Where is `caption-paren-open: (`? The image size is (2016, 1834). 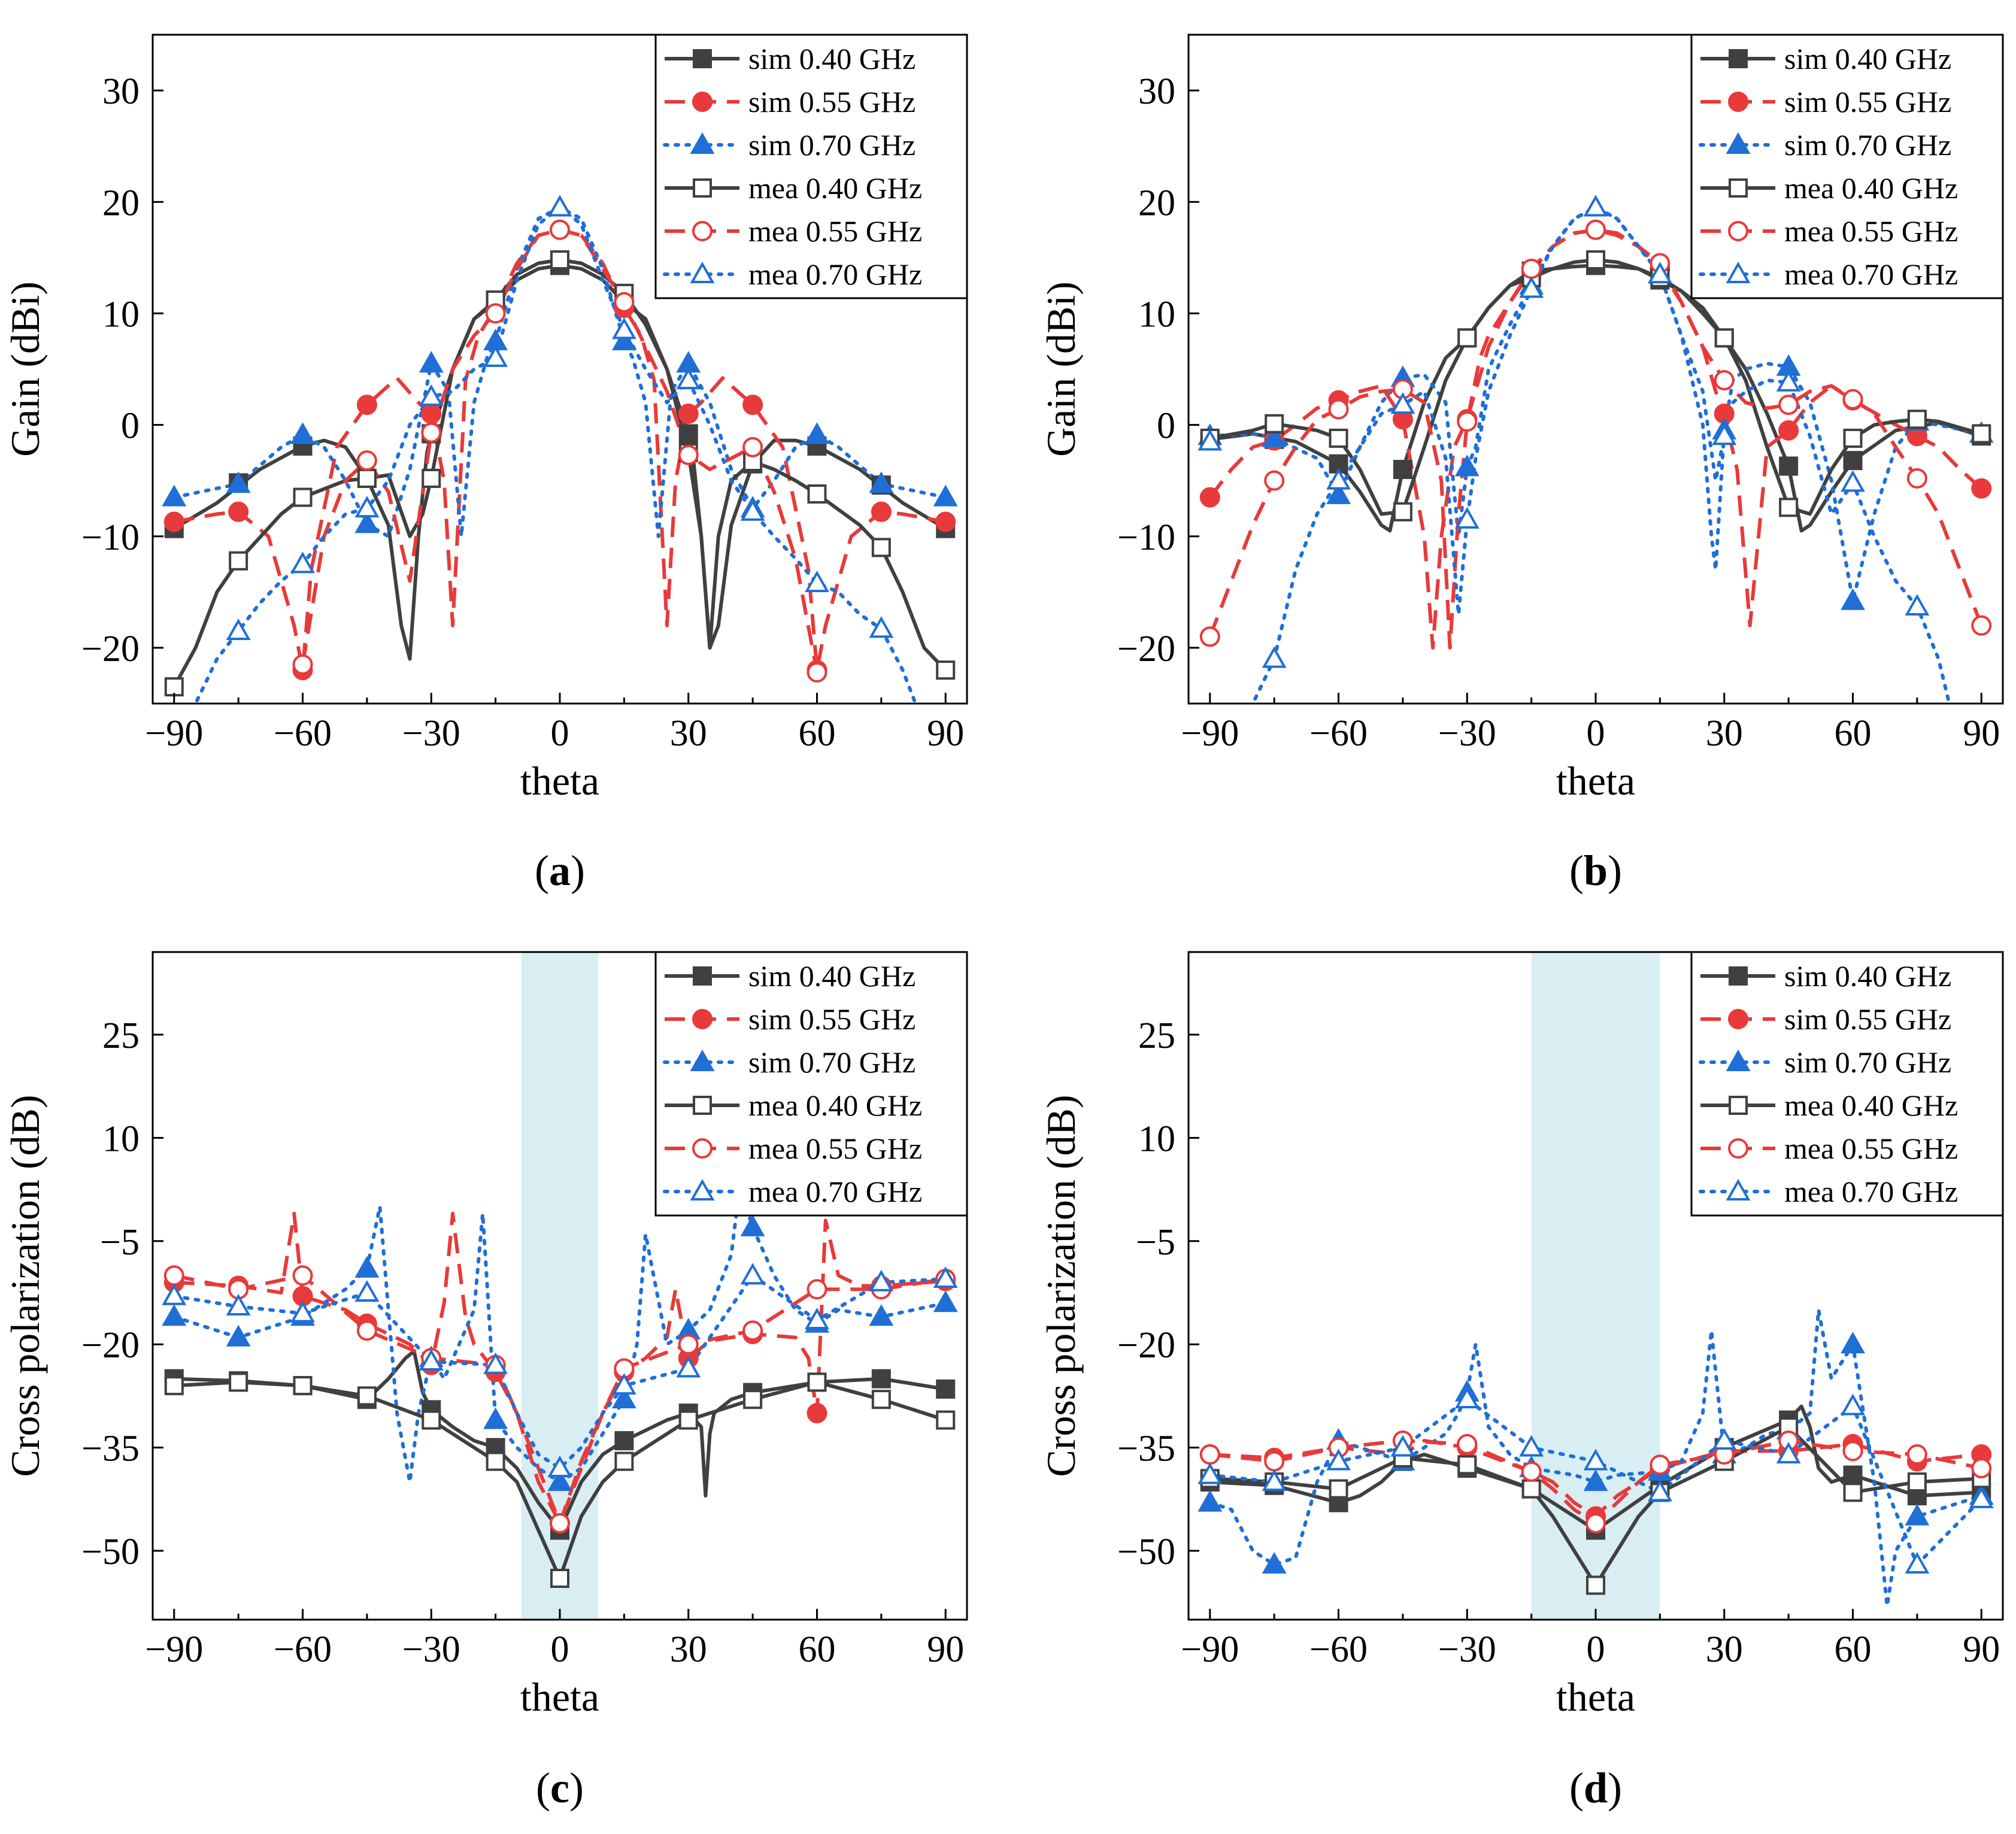 caption-paren-open: ( is located at coordinates (543, 1788).